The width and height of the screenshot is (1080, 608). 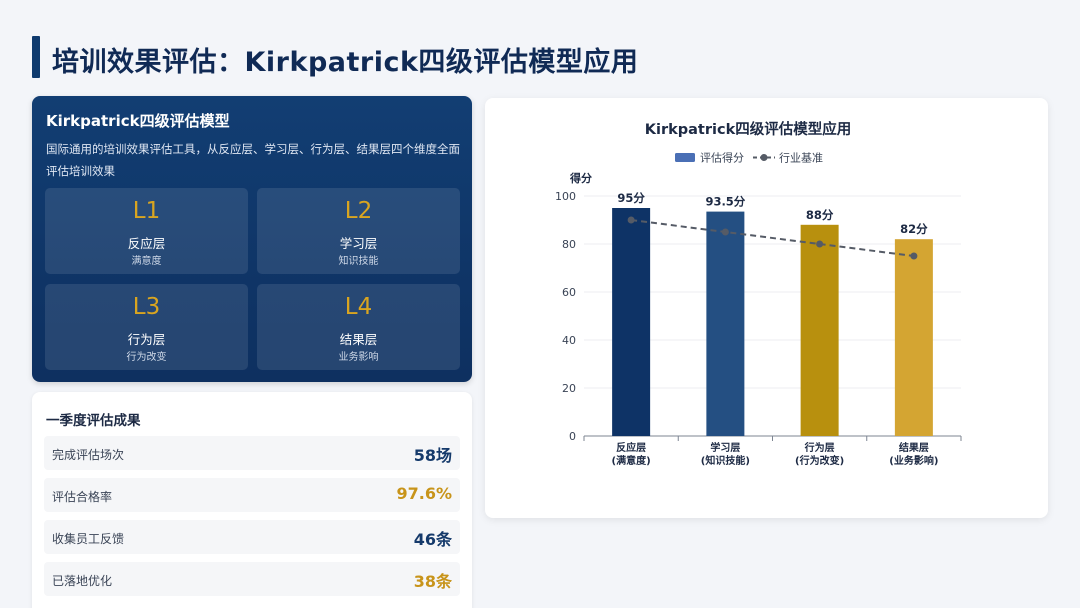 I want to click on result-label: 已落地优化, so click(x=82, y=581).